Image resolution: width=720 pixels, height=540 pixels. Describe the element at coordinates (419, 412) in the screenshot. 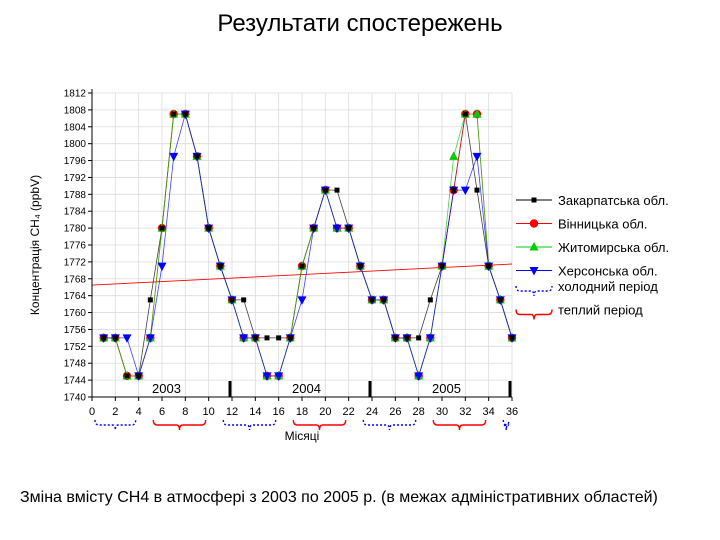

I see `x-tick-label: 28` at that location.